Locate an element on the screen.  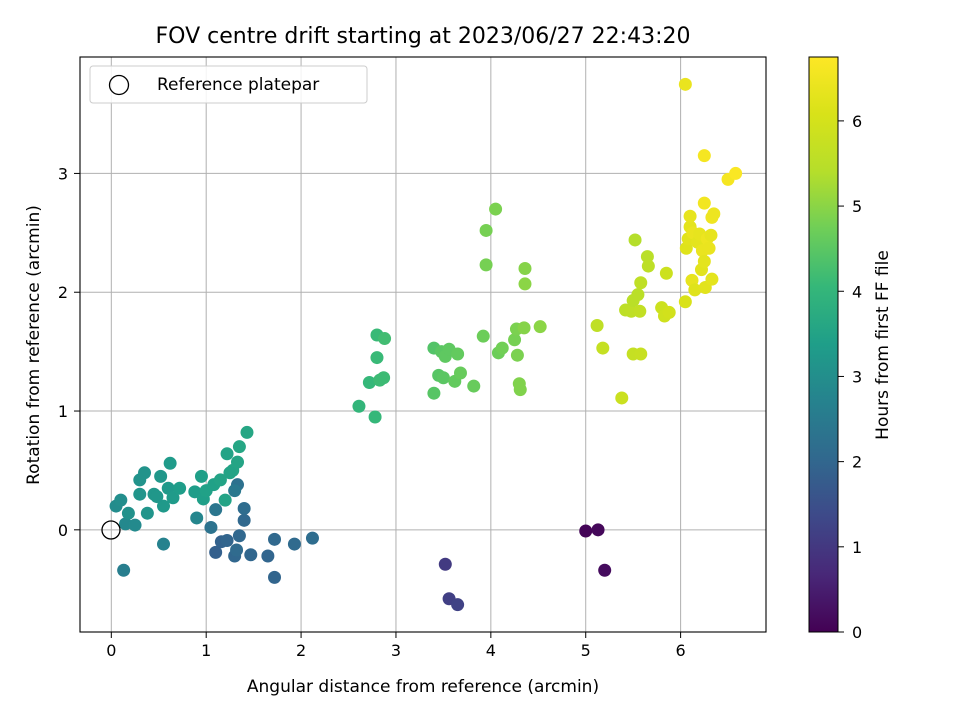
colorbar-tick-label: 6 is located at coordinates (857, 121).